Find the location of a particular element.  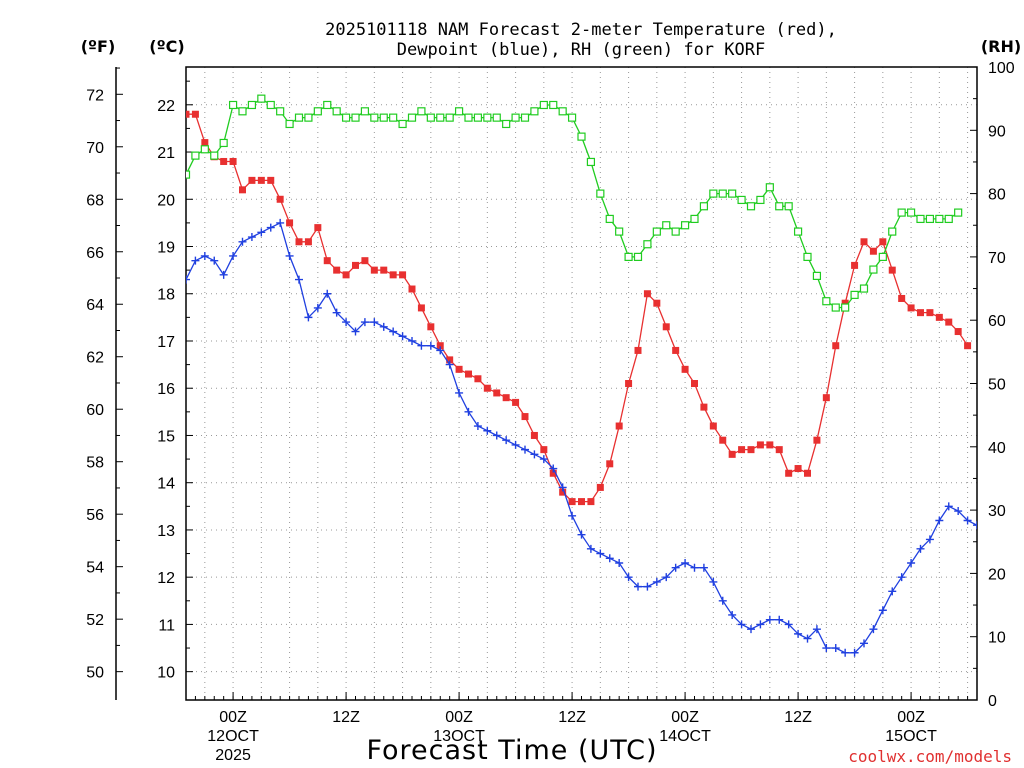

rh-tick-label: 70 is located at coordinates (997, 258).